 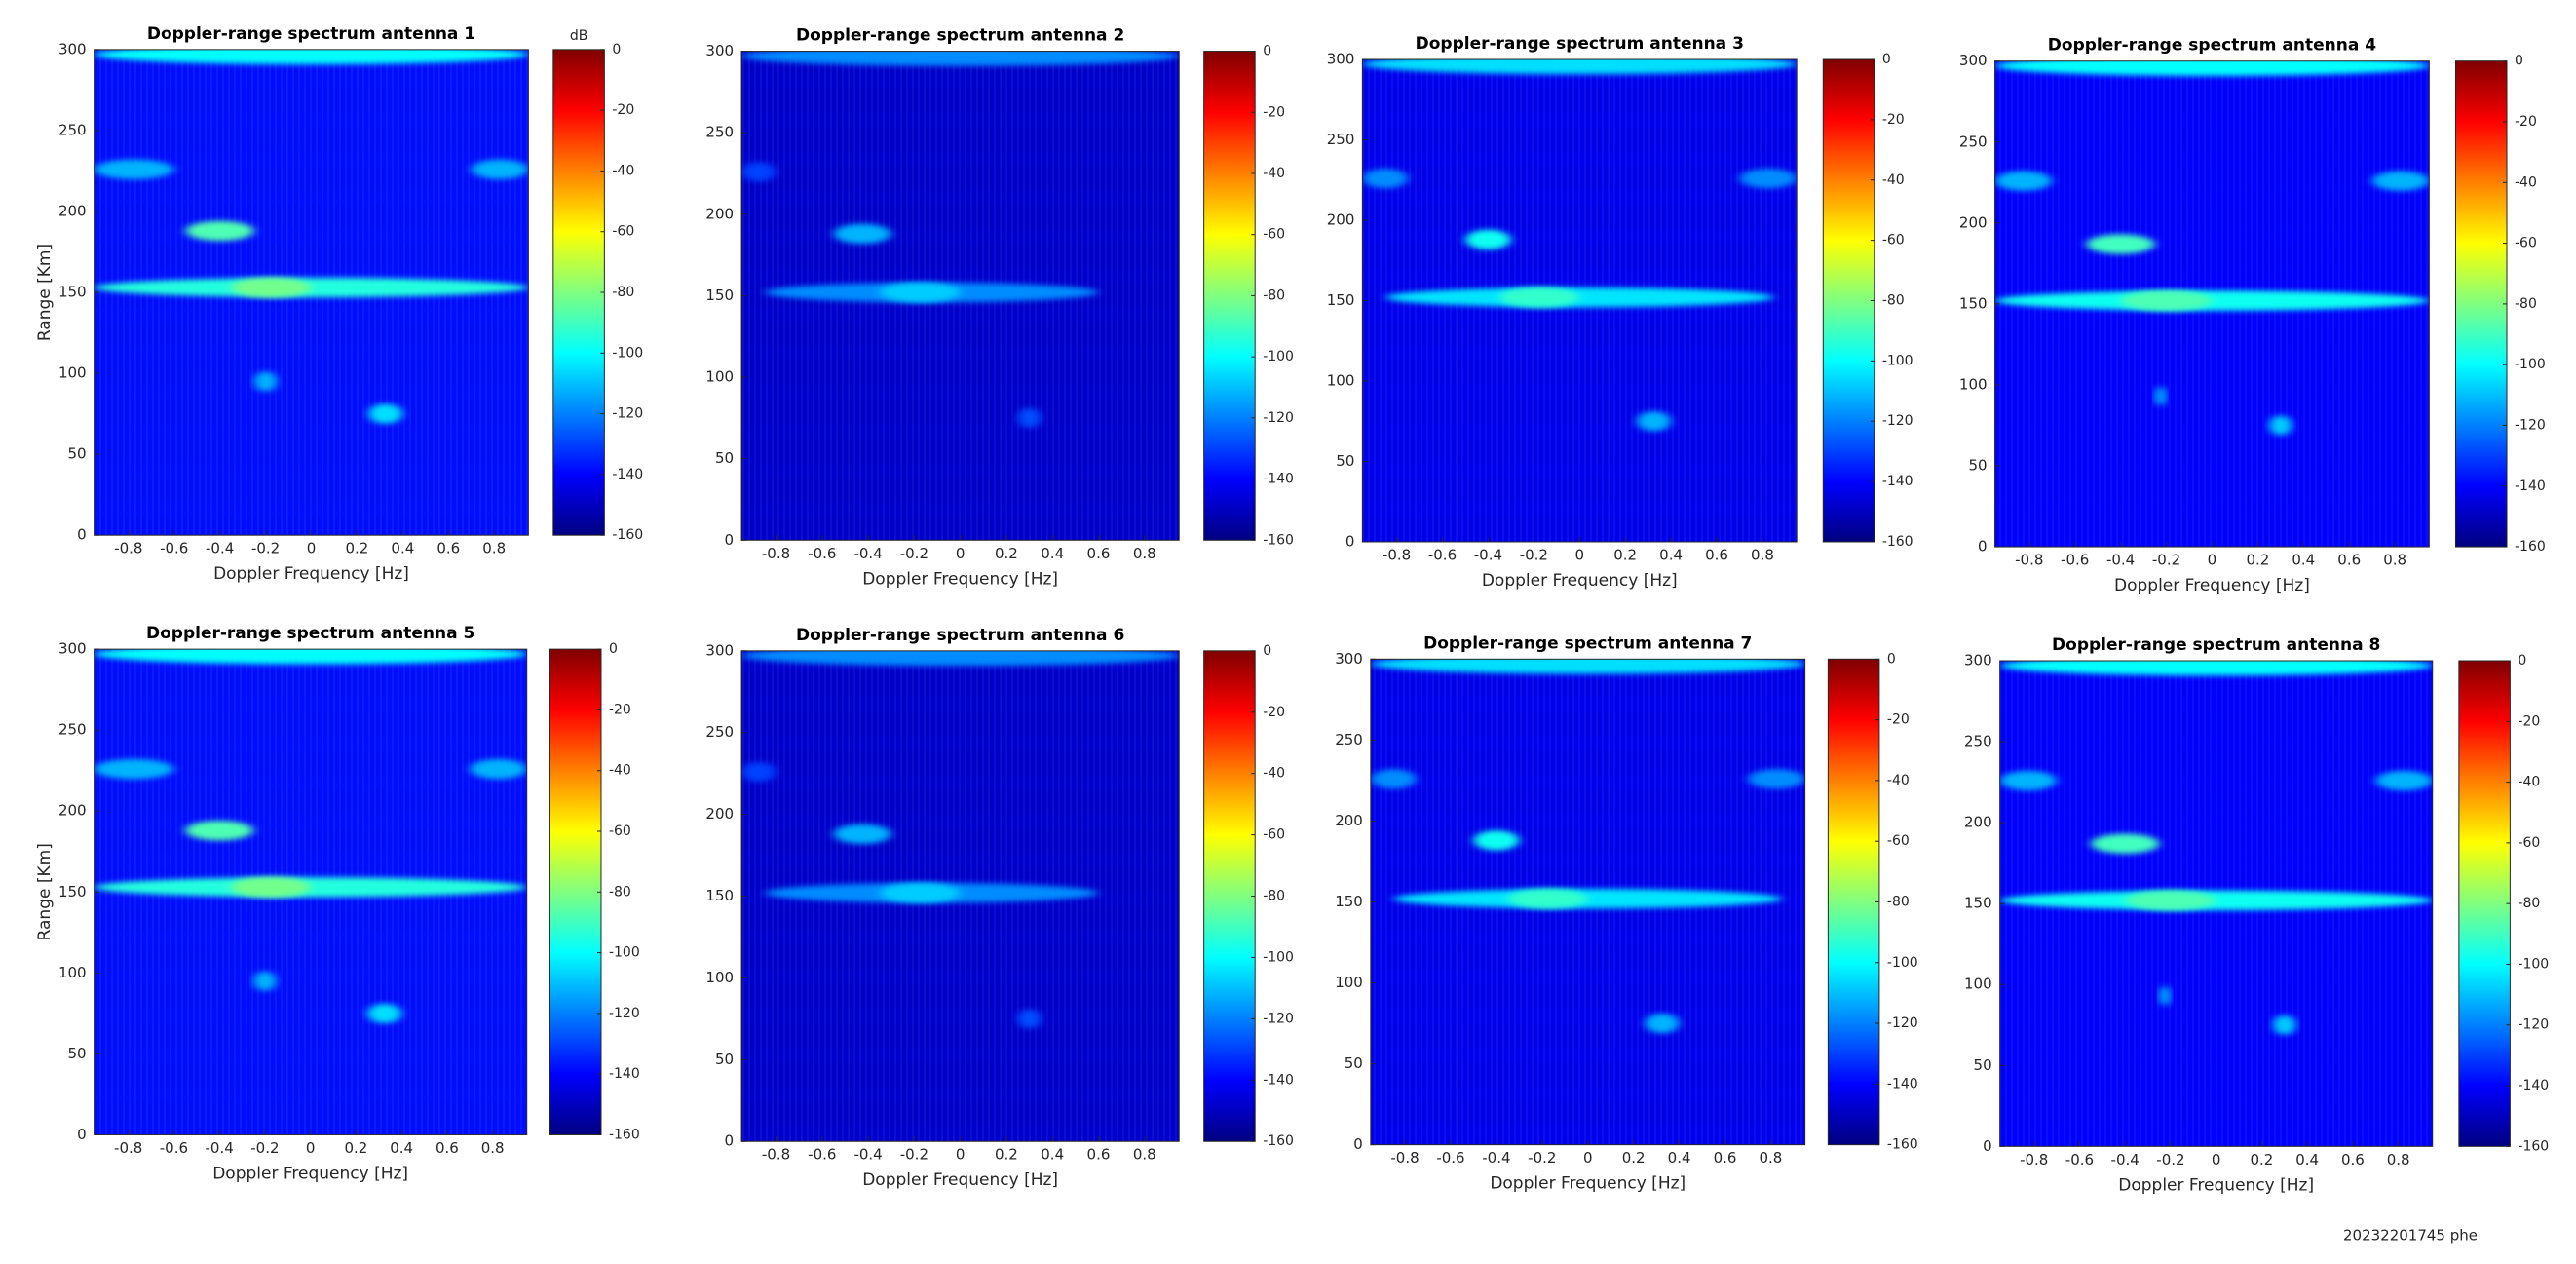 What do you see at coordinates (77, 1053) in the screenshot?
I see `y-tick-label: 50` at bounding box center [77, 1053].